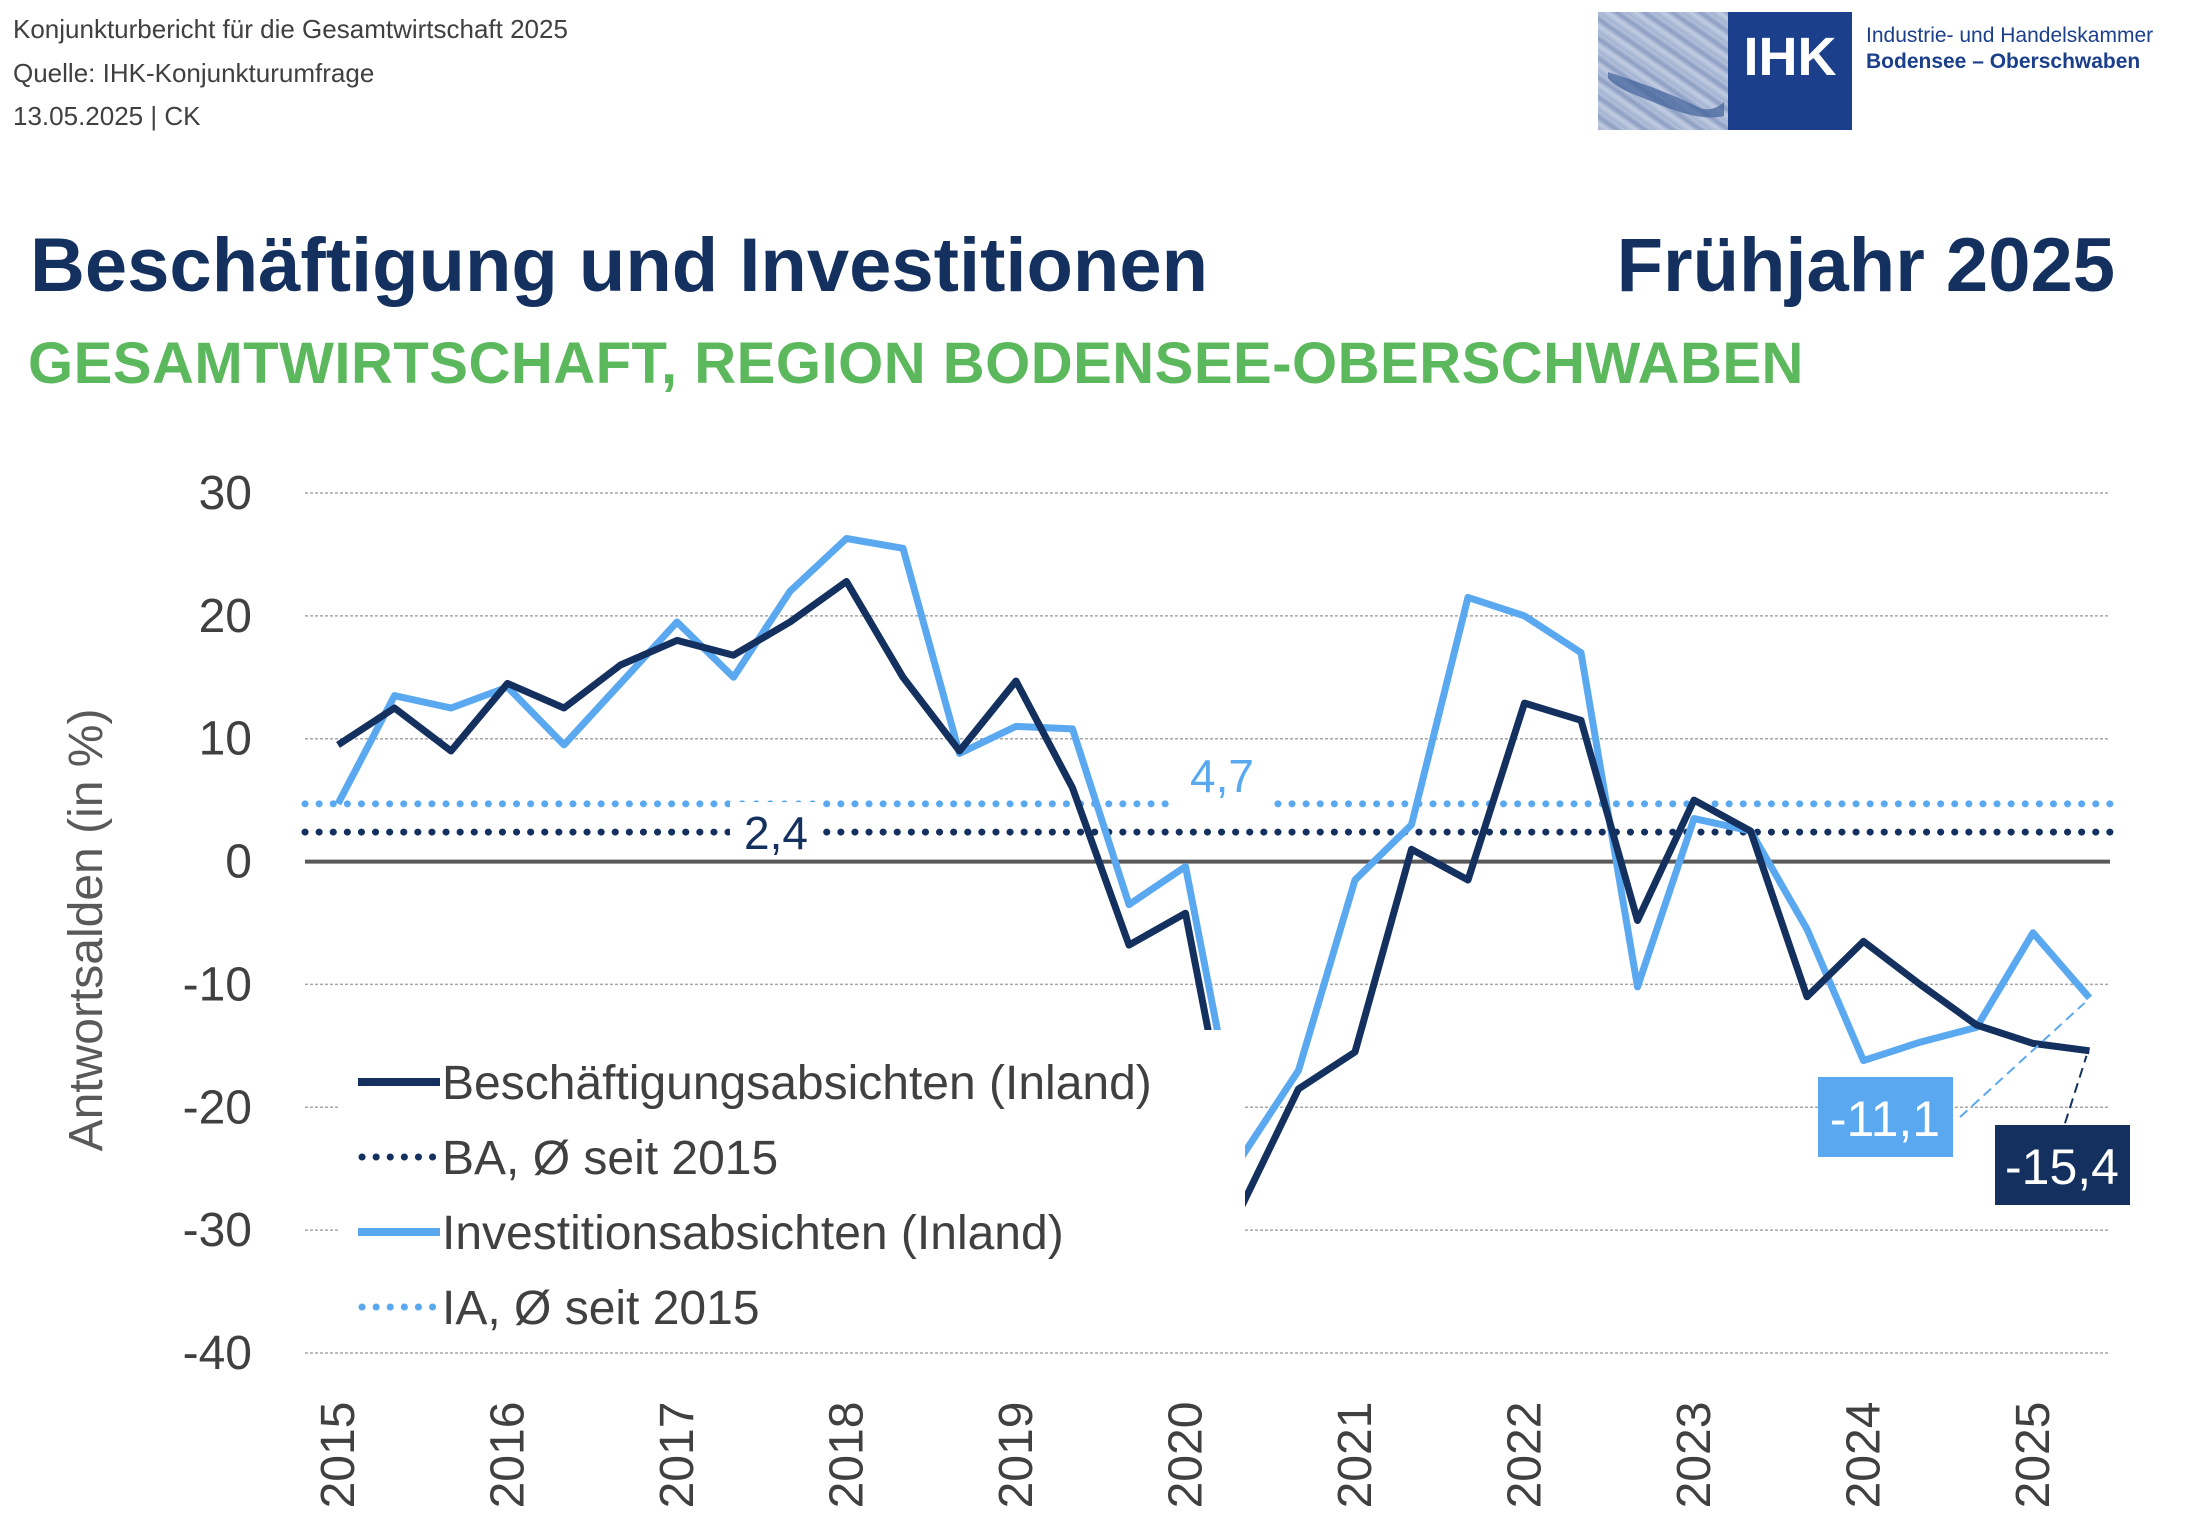 Image resolution: width=2185 pixels, height=1526 pixels. Describe the element at coordinates (610, 1158) in the screenshot. I see `legend-label: BA, Ø seit 2015` at that location.